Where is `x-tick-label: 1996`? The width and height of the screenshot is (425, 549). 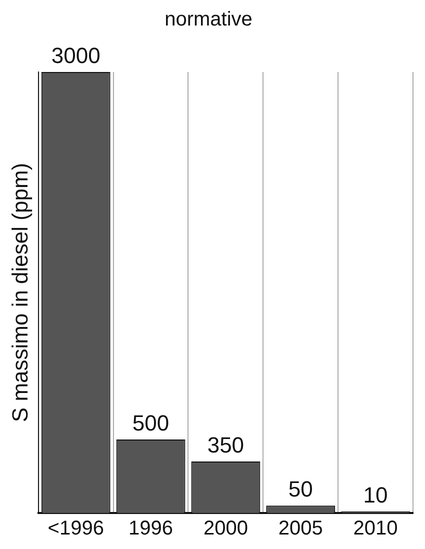
x-tick-label: 1996 is located at coordinates (151, 529).